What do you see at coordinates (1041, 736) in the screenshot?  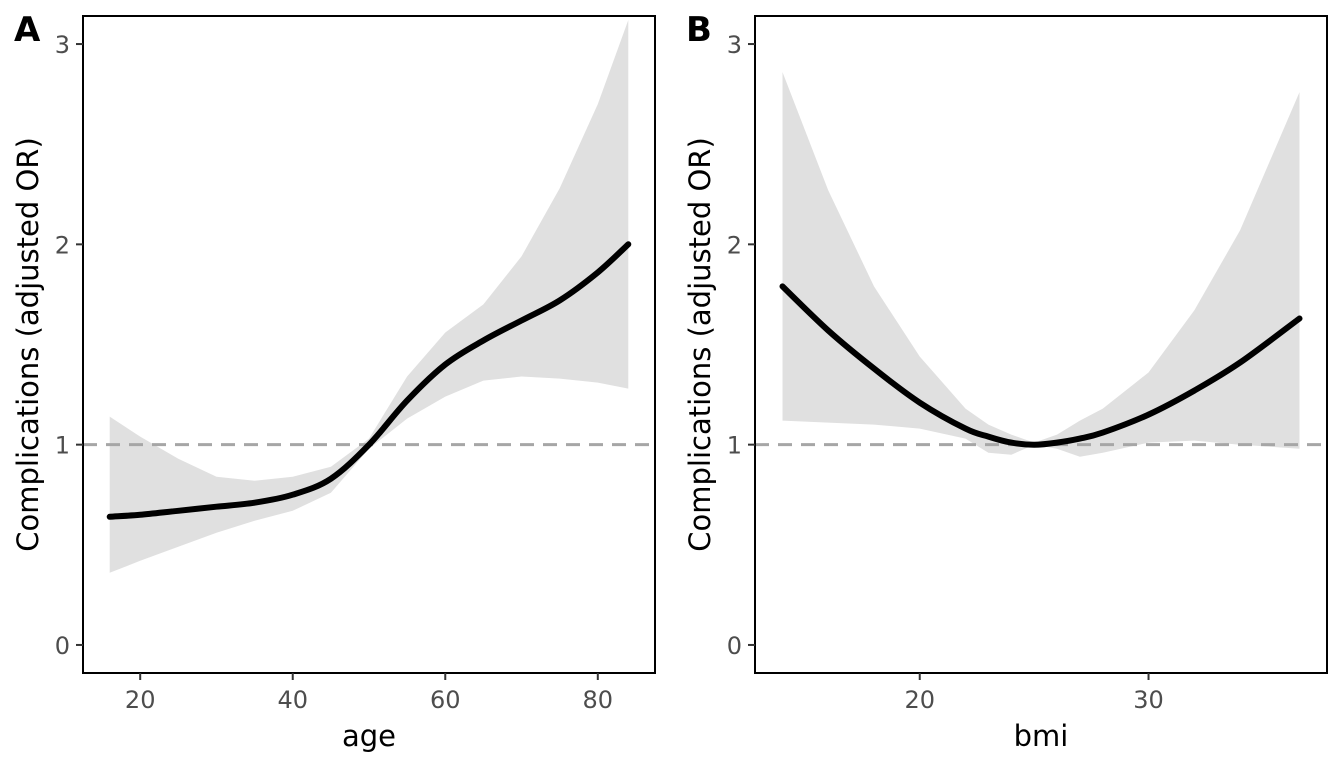 I see `x-axis-title: bmi` at bounding box center [1041, 736].